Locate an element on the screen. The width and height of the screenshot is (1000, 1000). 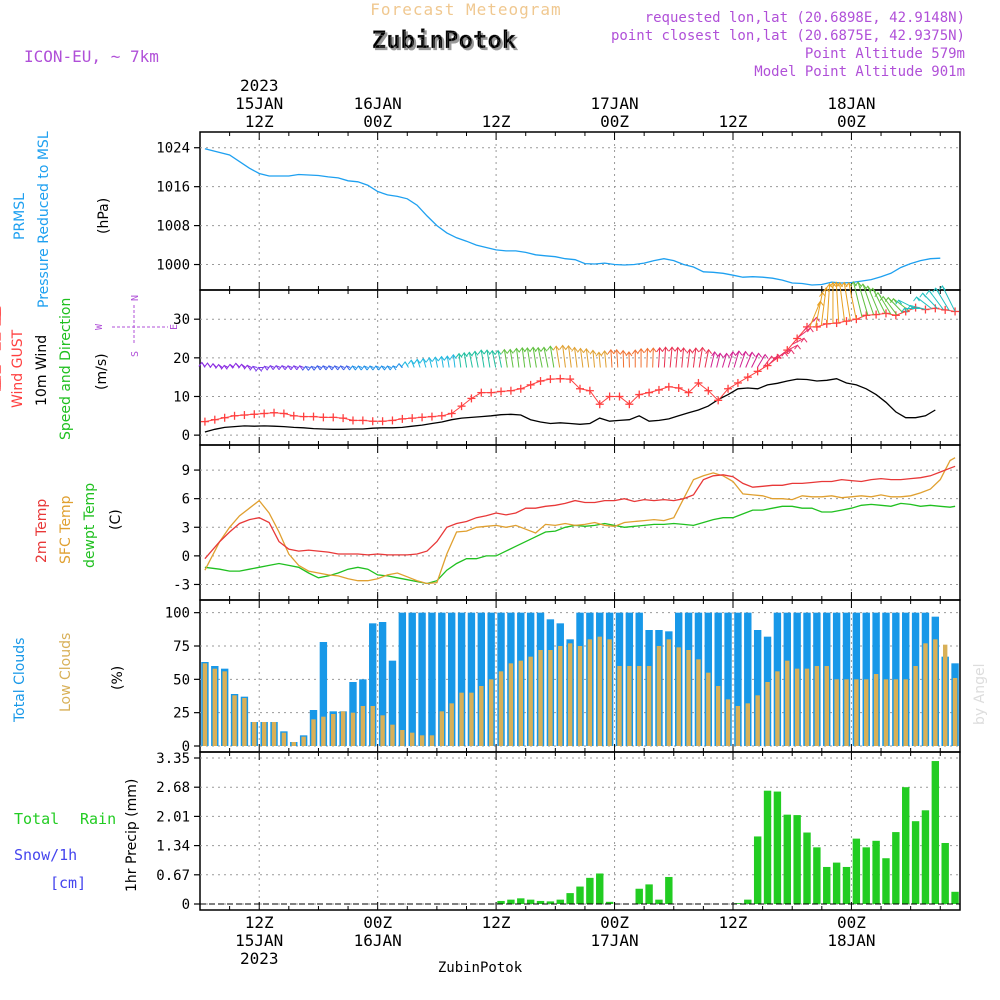
wind-ytick-label: 10 is located at coordinates (181, 397).